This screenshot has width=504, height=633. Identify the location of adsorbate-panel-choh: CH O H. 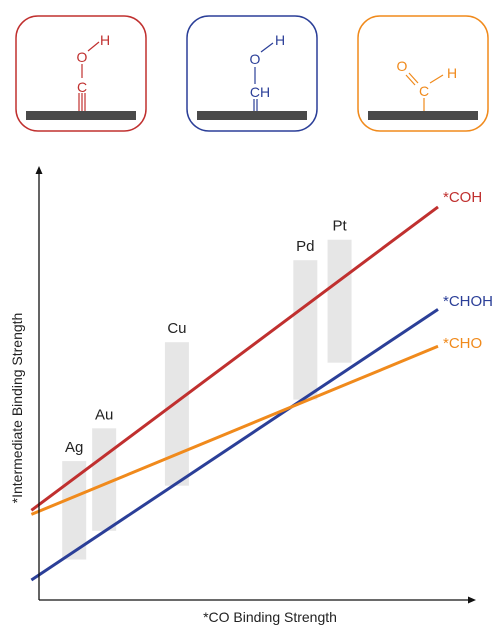
(252, 73).